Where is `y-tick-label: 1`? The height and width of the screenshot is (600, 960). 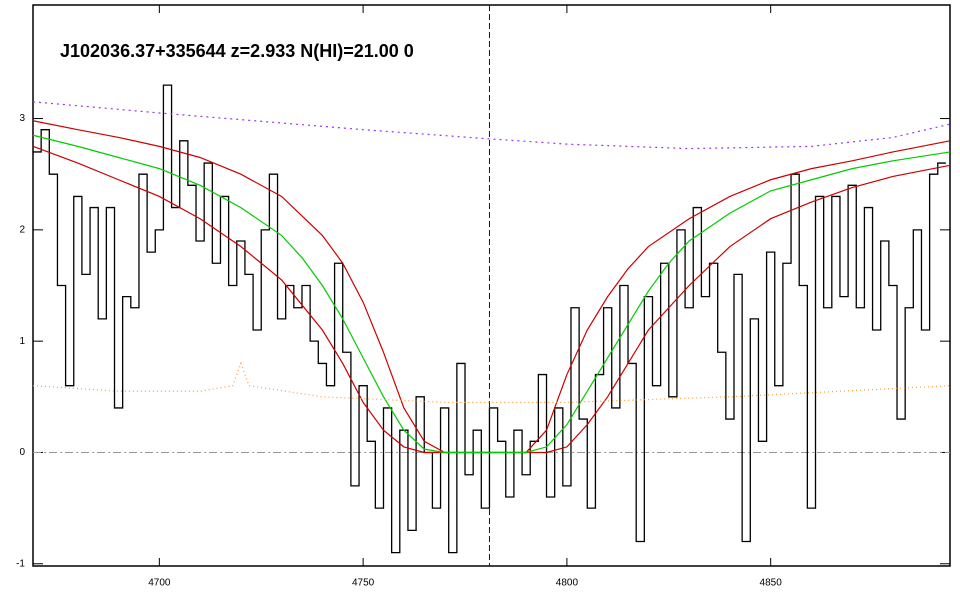 y-tick-label: 1 is located at coordinates (22, 341).